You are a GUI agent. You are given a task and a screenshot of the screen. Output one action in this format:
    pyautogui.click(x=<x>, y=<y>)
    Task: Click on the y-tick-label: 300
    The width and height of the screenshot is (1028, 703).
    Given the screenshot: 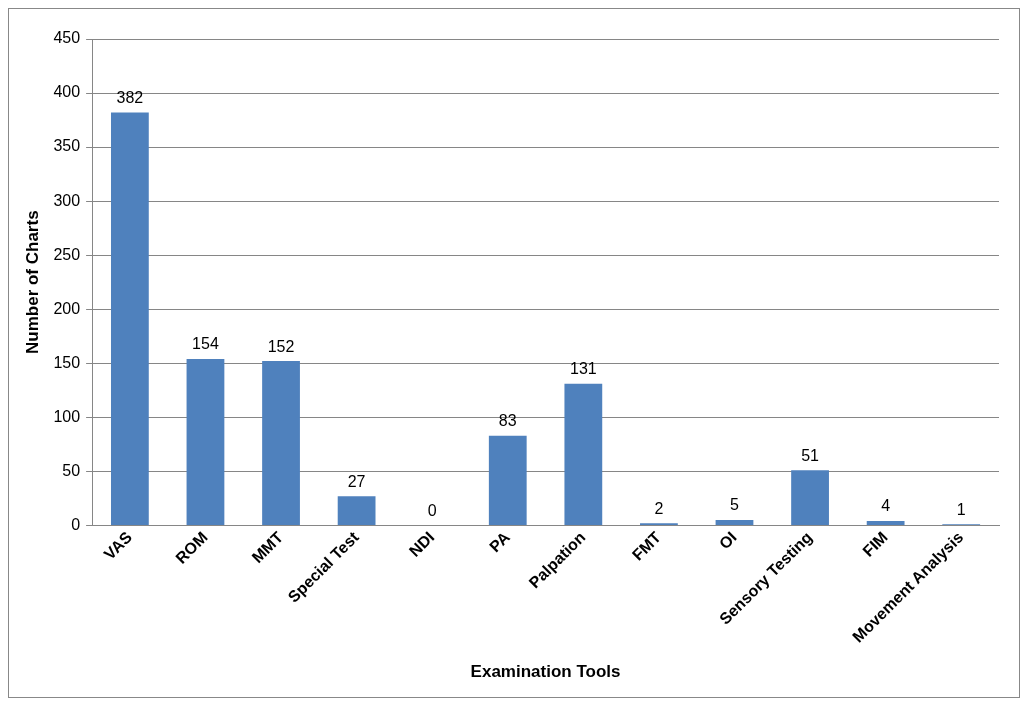 What is the action you would take?
    pyautogui.click(x=67, y=200)
    